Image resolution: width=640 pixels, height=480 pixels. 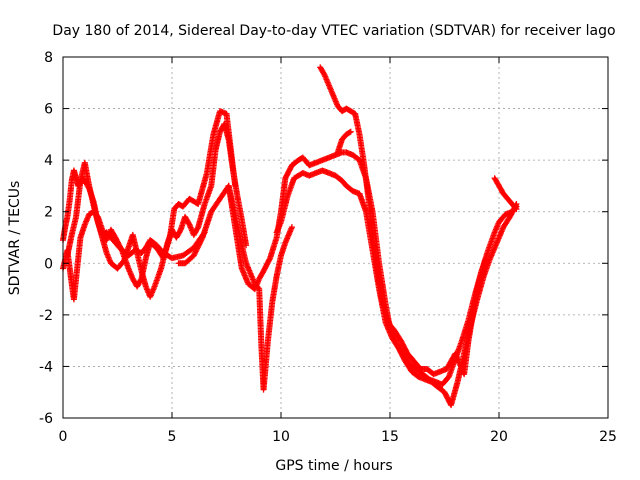 I want to click on series-track-c, so click(x=157, y=210).